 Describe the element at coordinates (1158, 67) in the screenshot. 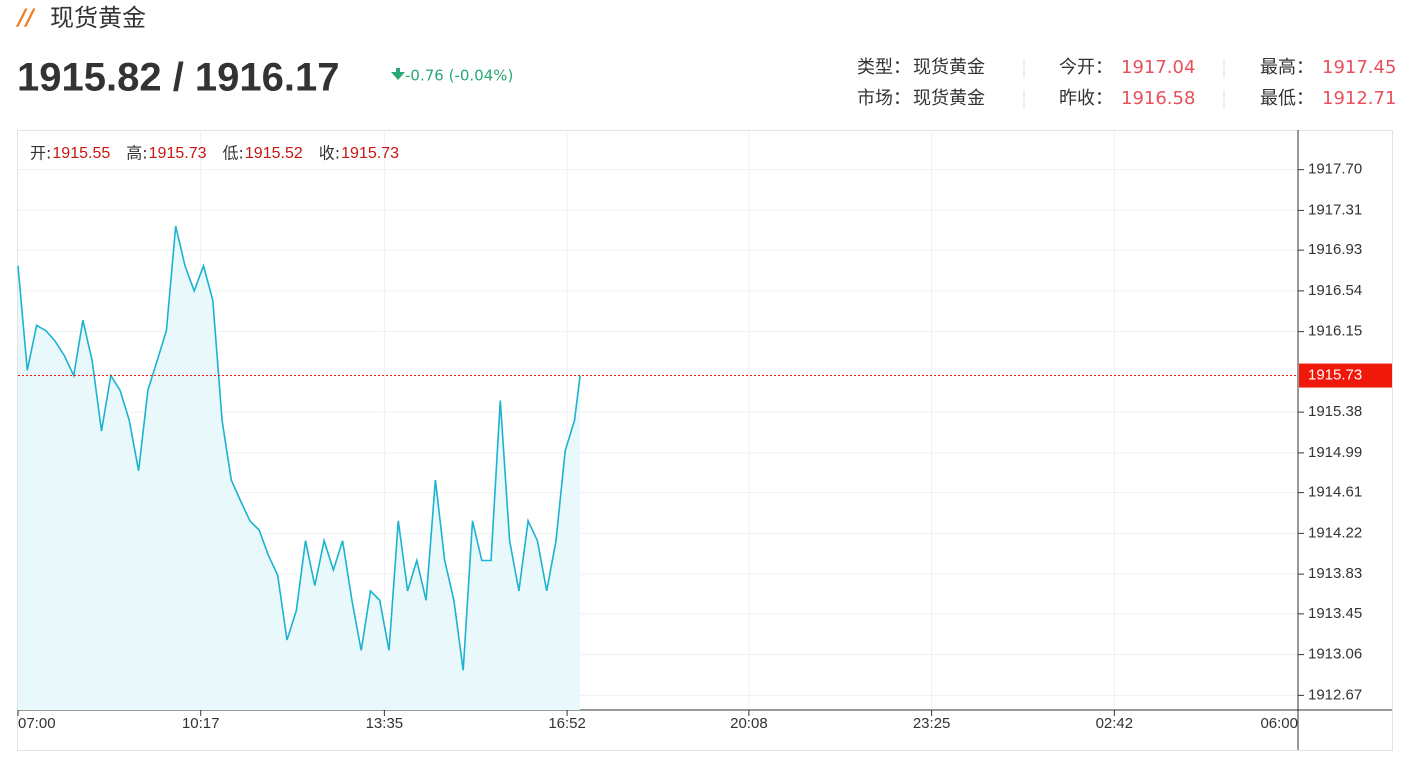

I see `info-value: 1917.04` at that location.